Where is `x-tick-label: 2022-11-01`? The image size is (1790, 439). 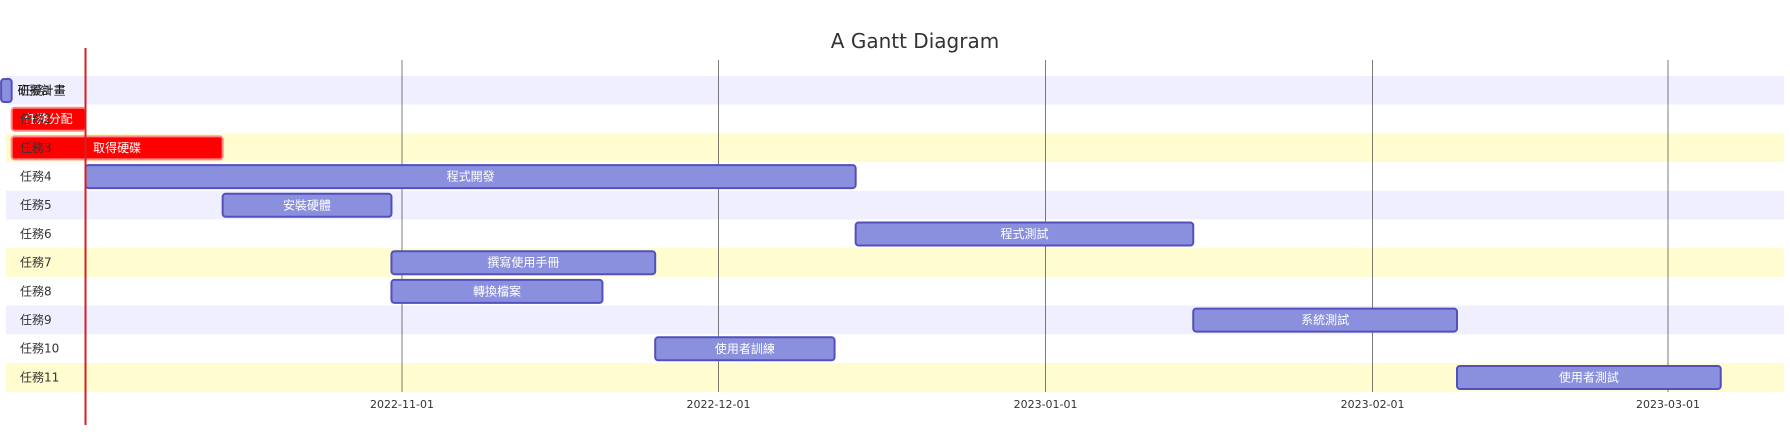 x-tick-label: 2022-11-01 is located at coordinates (402, 404).